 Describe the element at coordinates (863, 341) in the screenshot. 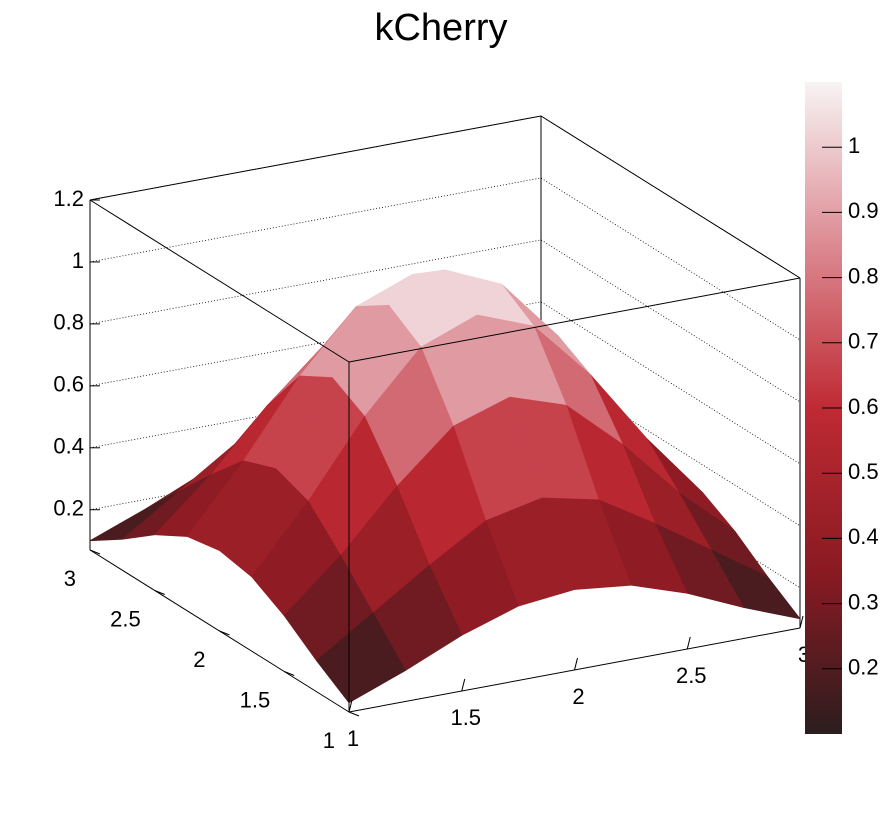

I see `colorbar-tick-label: 0.7` at that location.